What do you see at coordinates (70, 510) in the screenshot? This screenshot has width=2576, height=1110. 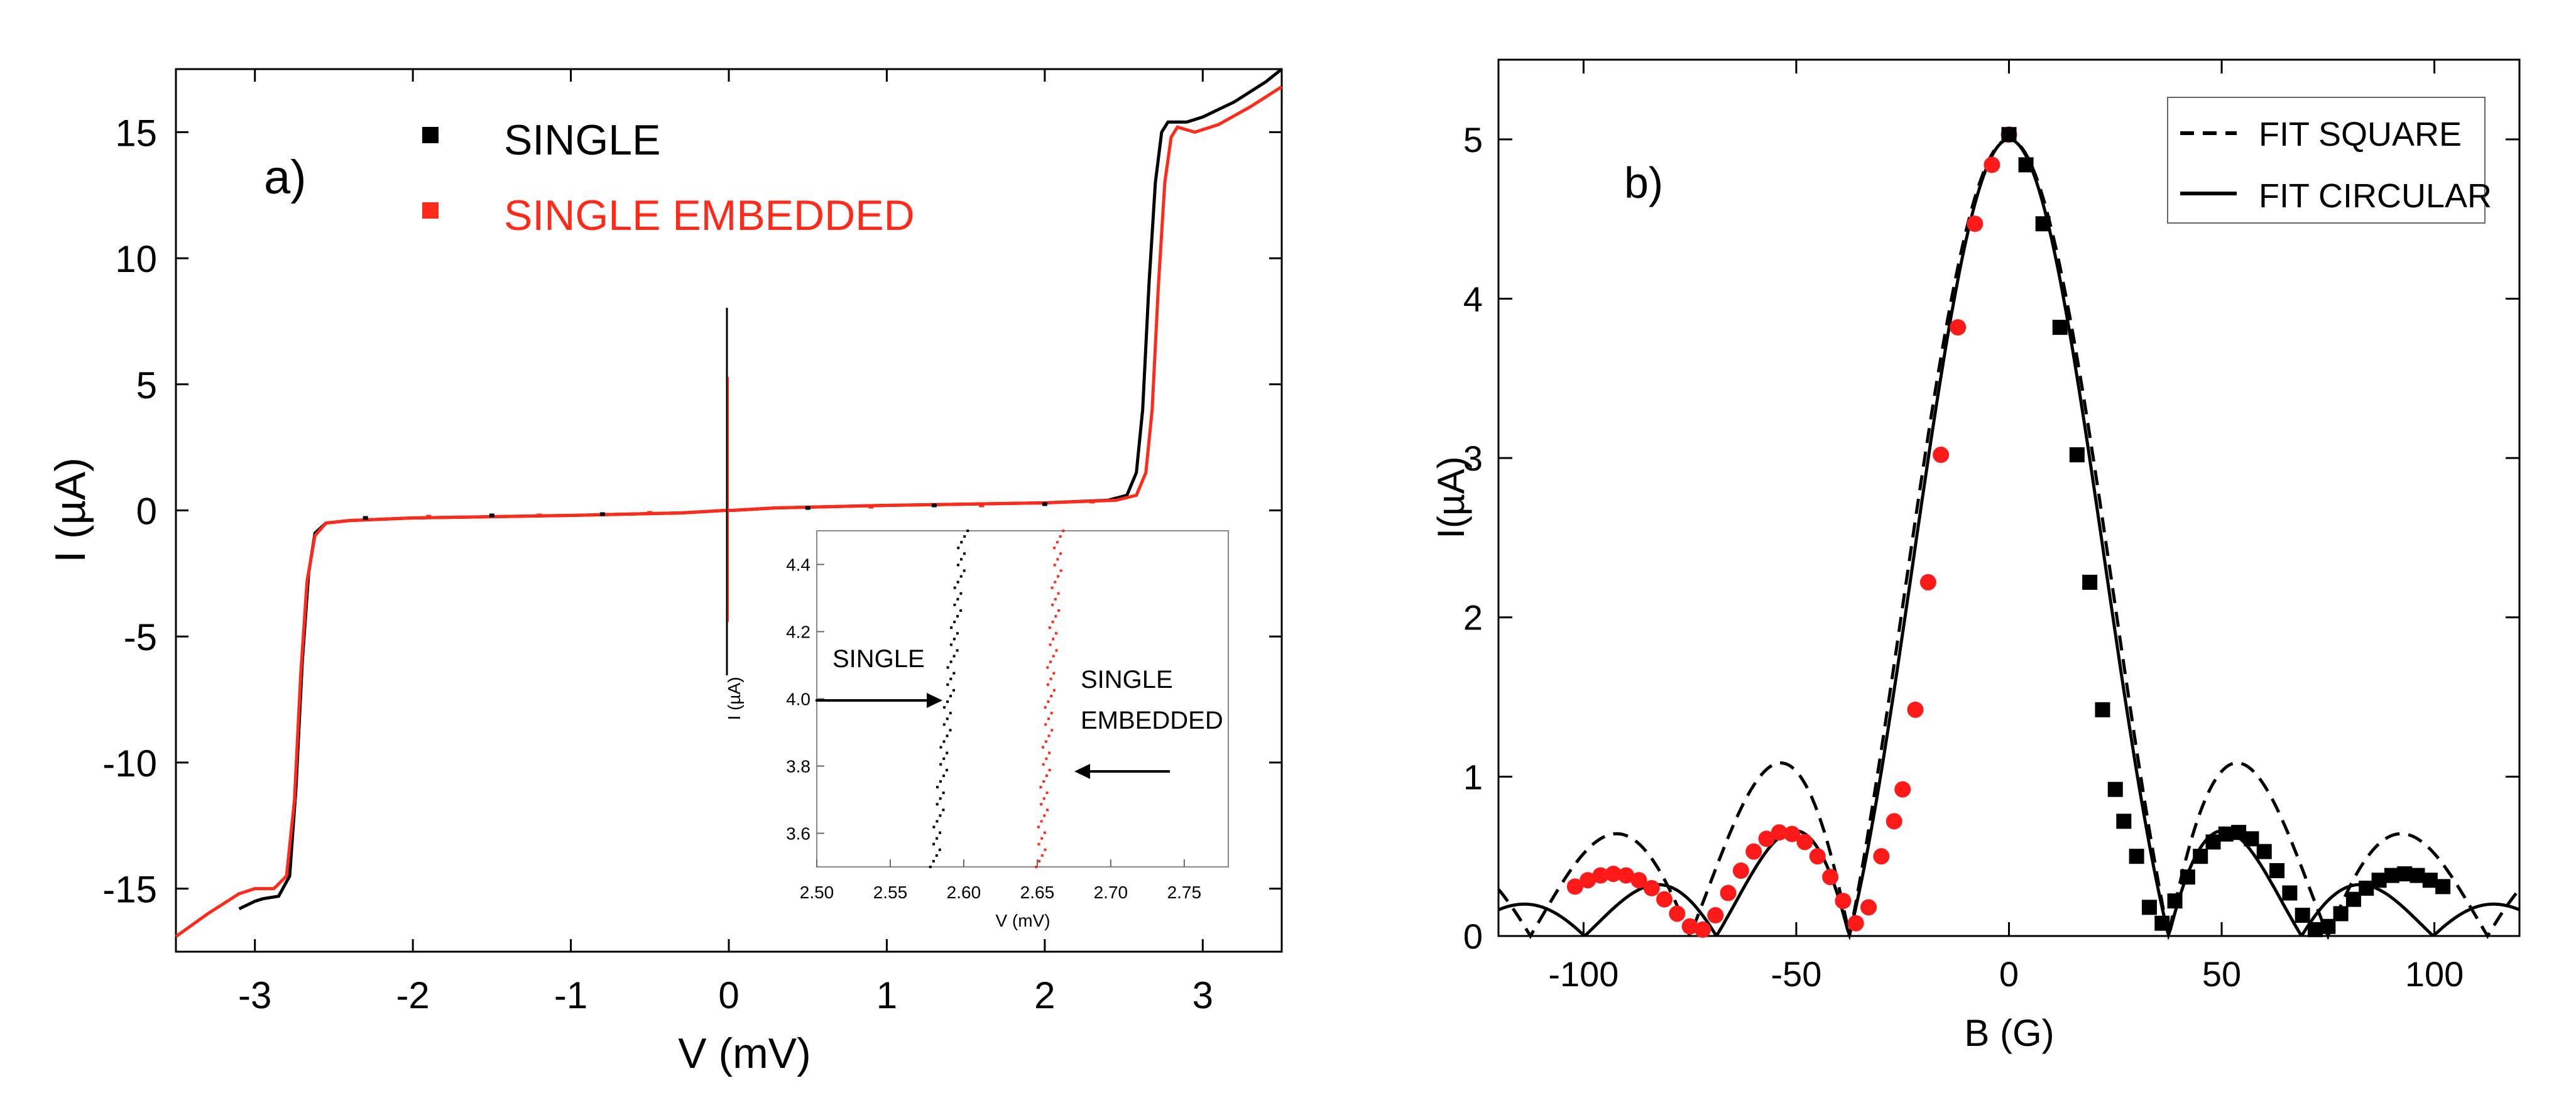 I see `panel-a-ylabel: I (µA)` at bounding box center [70, 510].